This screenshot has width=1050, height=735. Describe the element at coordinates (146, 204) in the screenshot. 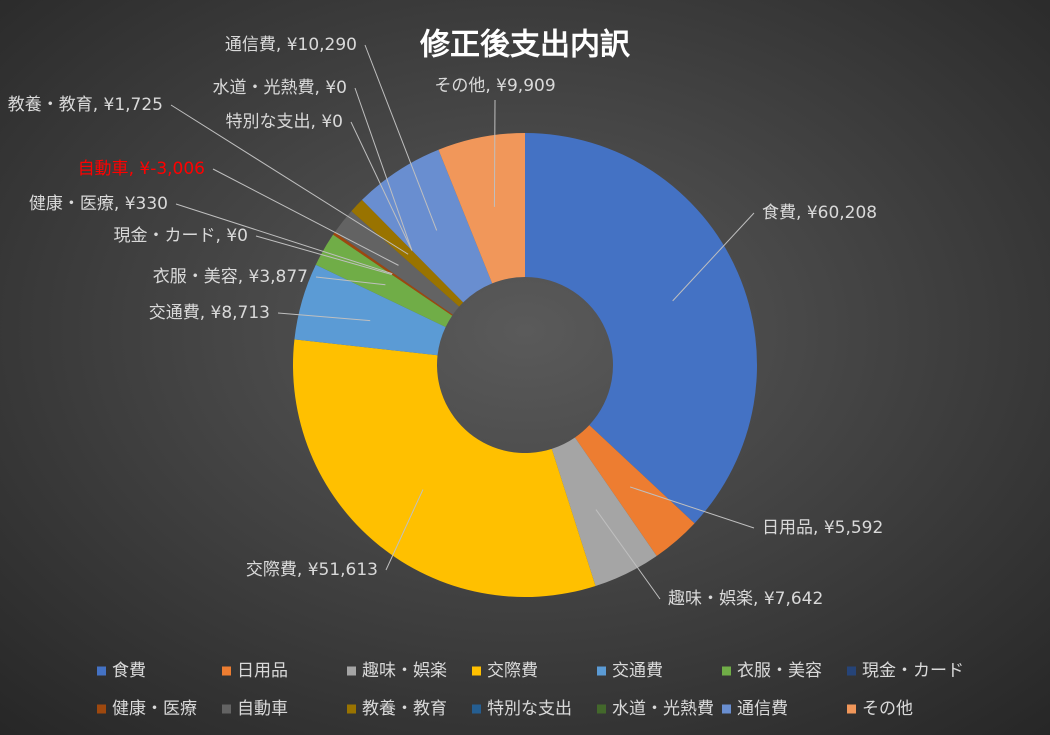

I see `value-label: ¥330` at that location.